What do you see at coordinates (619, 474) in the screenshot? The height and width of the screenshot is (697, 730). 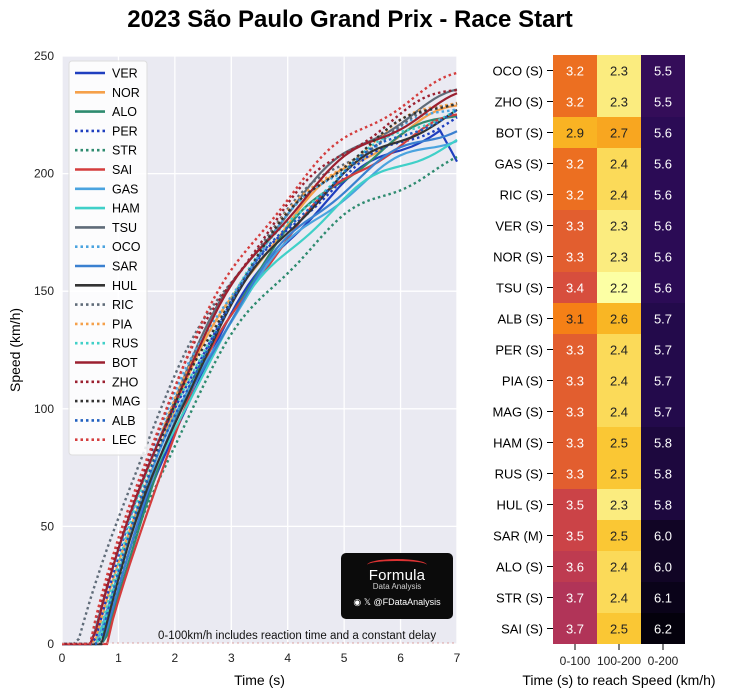 I see `heatmap-value: 2.5` at bounding box center [619, 474].